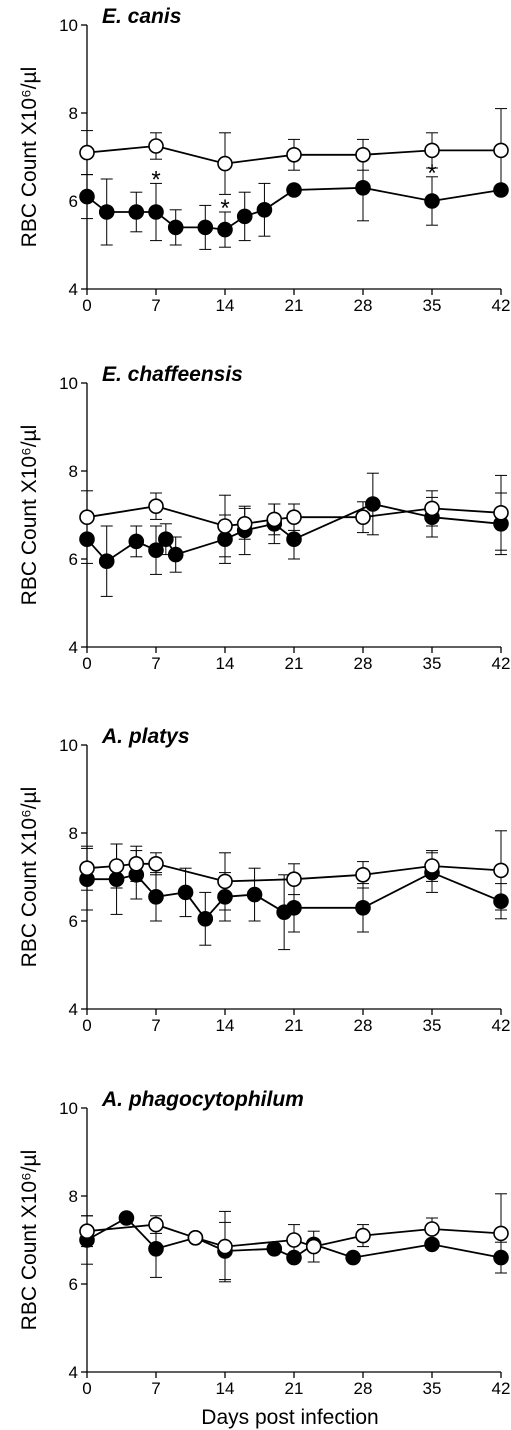 The height and width of the screenshot is (1430, 511). I want to click on panel-title: A. platys, so click(145, 736).